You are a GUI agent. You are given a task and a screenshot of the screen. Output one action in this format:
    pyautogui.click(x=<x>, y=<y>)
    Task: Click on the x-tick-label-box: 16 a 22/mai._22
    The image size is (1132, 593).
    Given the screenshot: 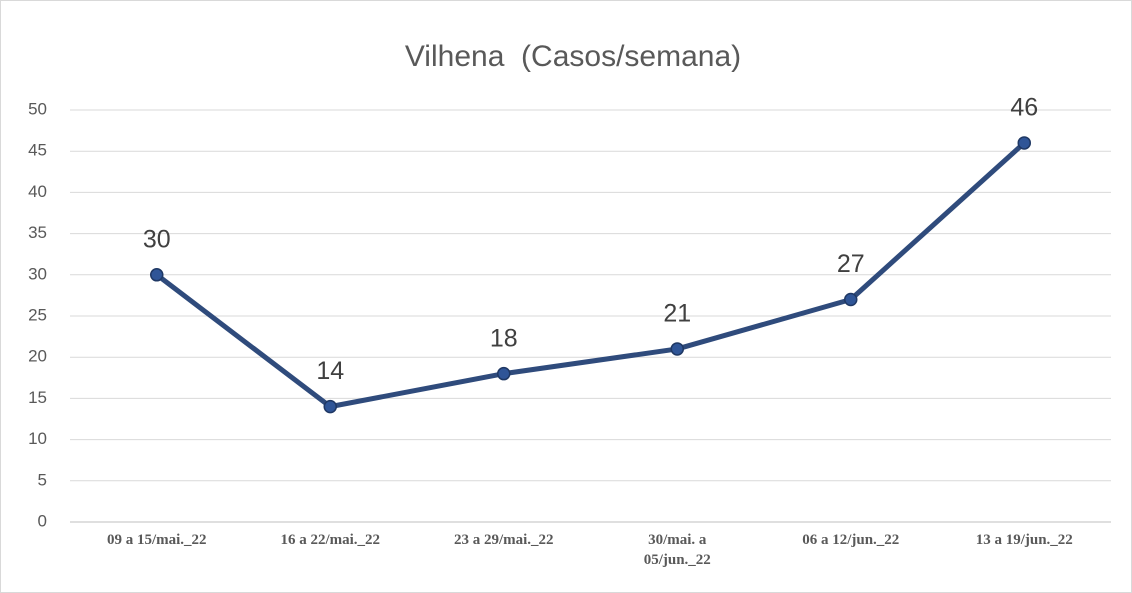 What is the action you would take?
    pyautogui.click(x=330, y=540)
    